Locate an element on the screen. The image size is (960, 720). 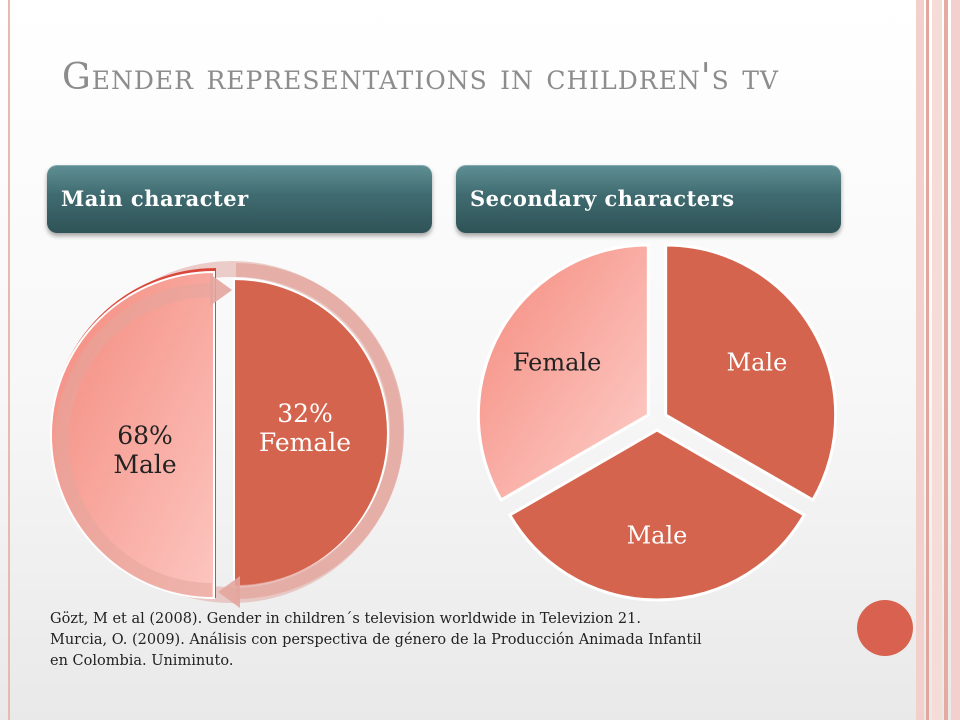
left-rule is located at coordinates (9, 360).